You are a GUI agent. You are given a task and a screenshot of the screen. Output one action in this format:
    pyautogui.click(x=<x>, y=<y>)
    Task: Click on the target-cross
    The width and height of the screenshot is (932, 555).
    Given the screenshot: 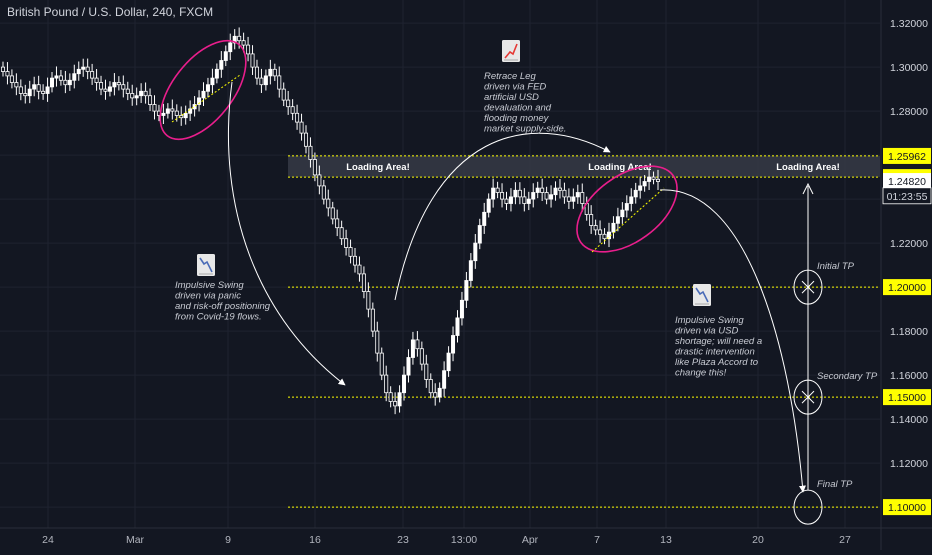 What is the action you would take?
    pyautogui.click(x=808, y=397)
    